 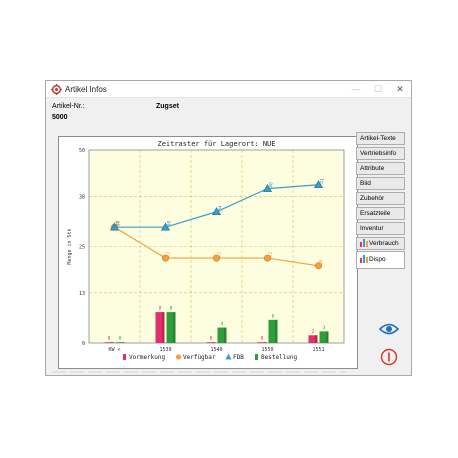 I want to click on legend-label: Vormerkung, so click(x=147, y=357).